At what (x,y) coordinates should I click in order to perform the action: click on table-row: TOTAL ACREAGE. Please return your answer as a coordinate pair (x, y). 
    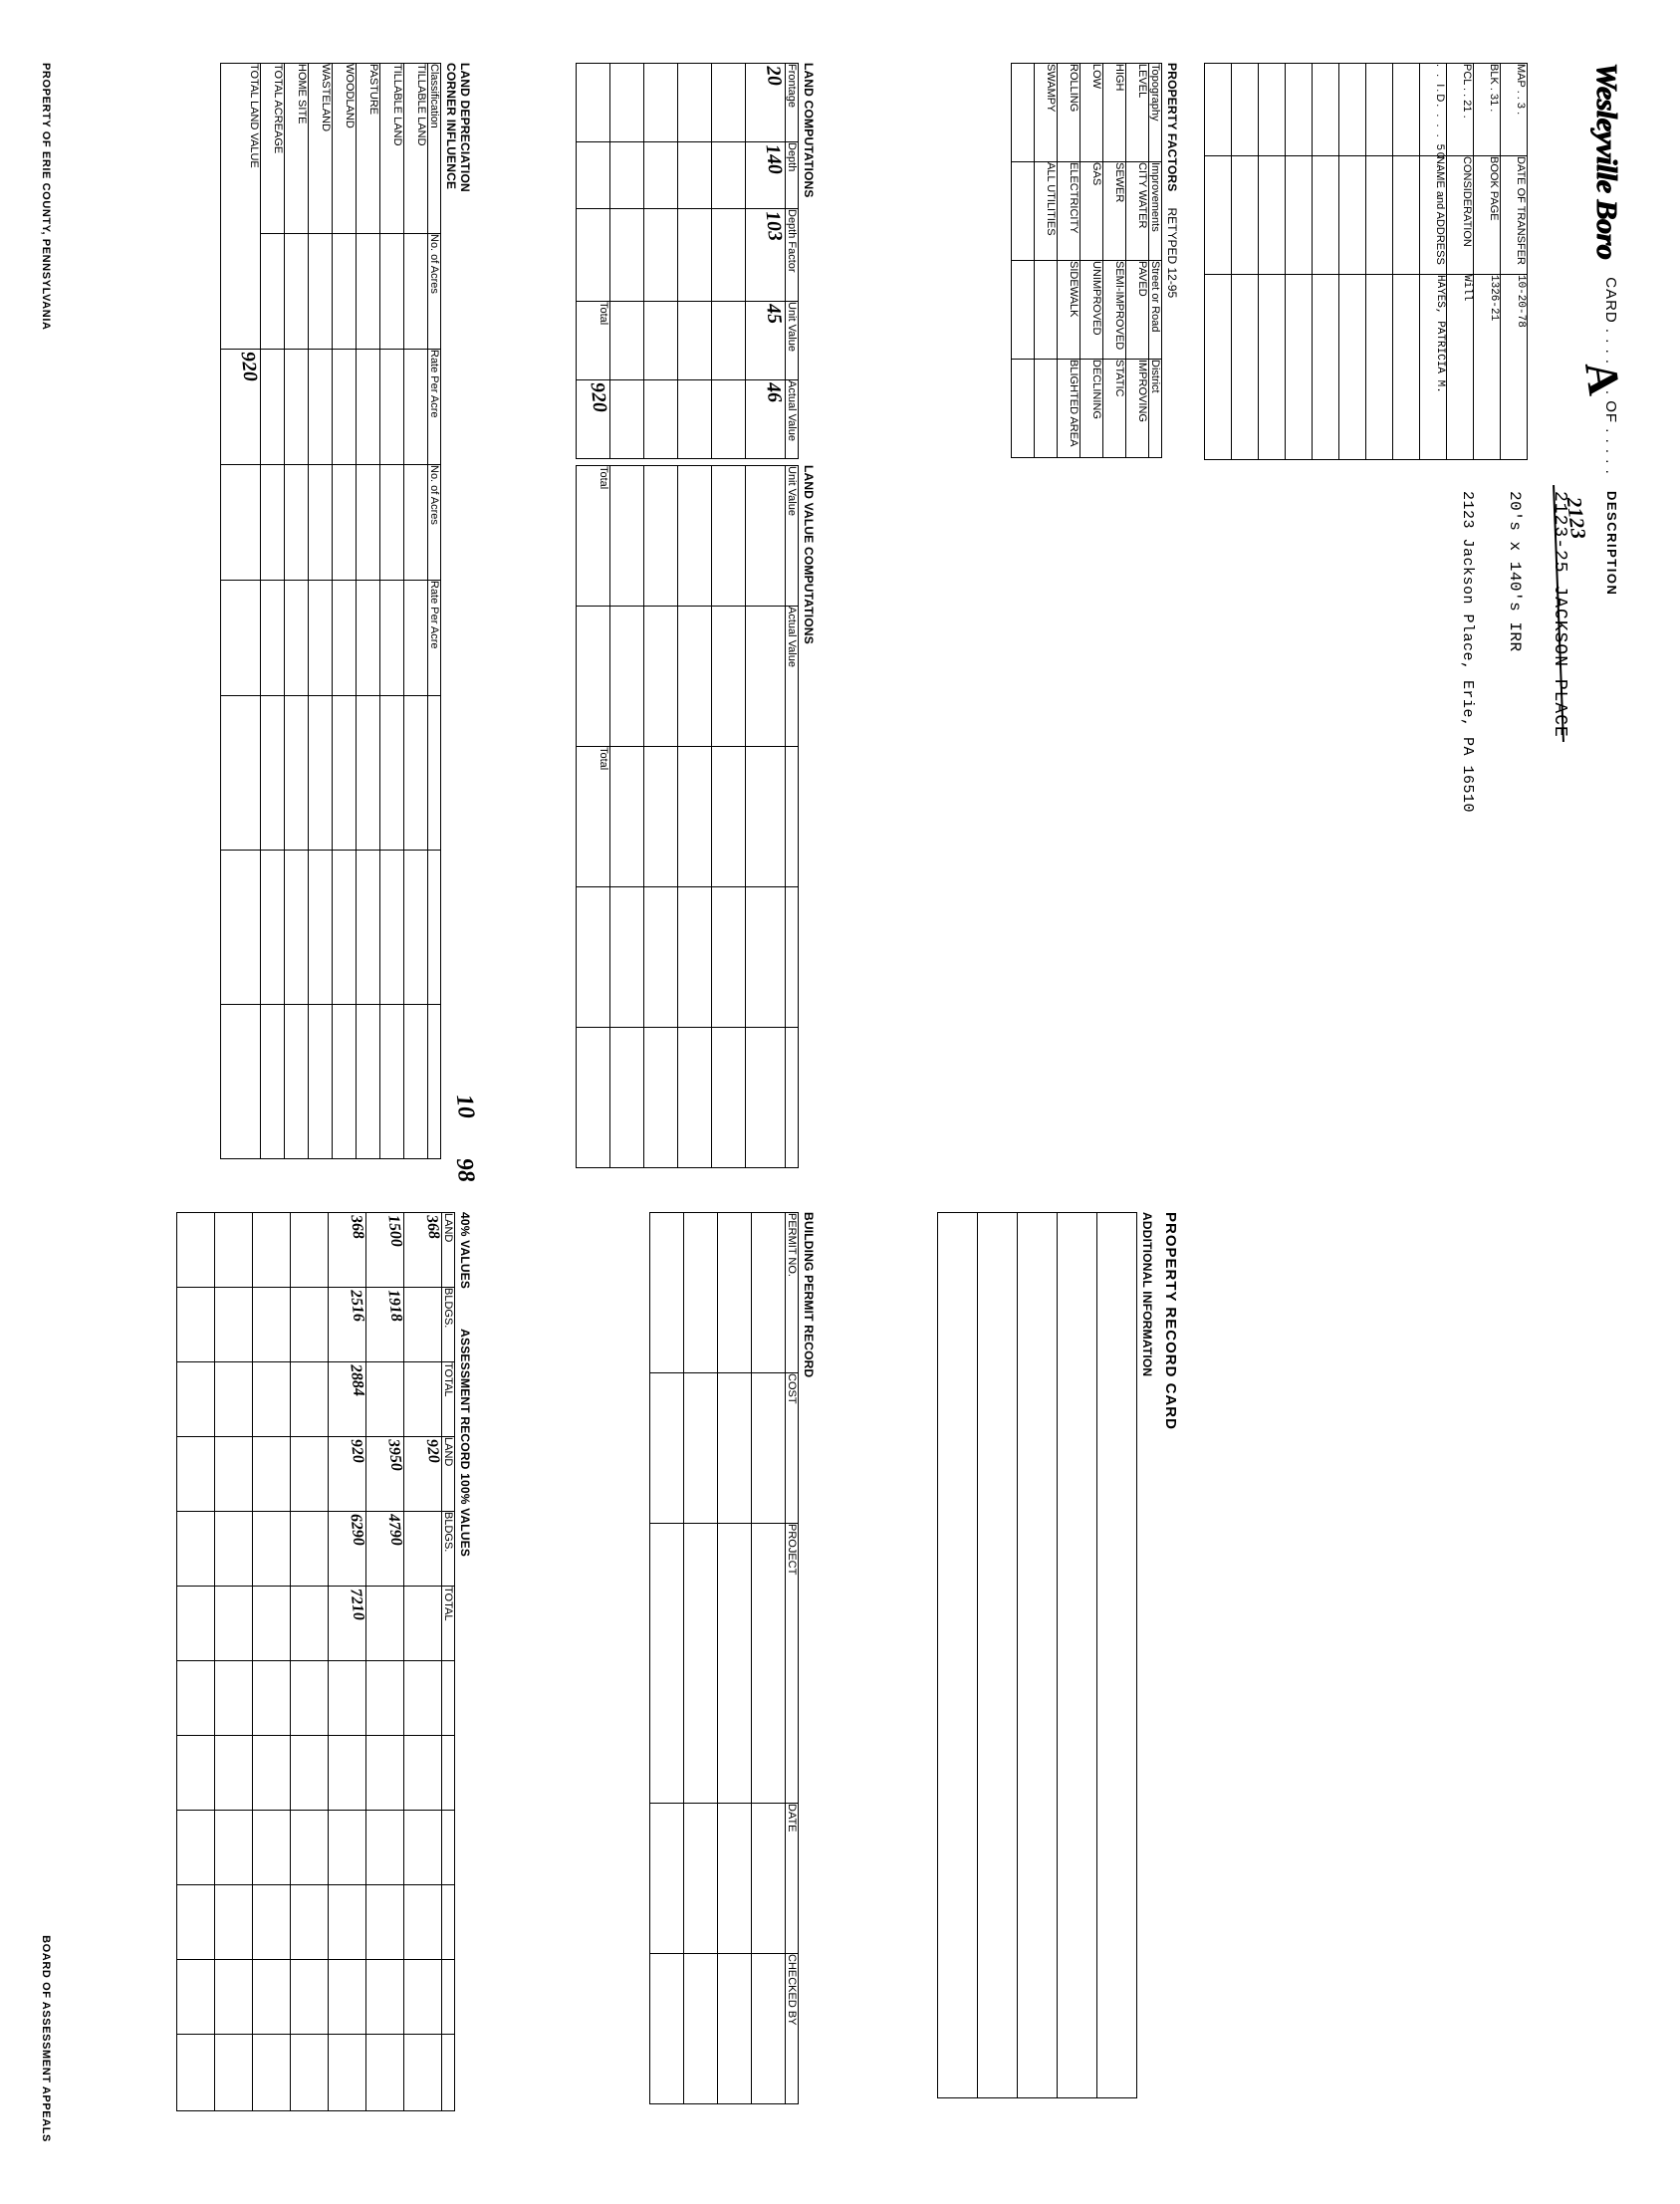
    Looking at the image, I should click on (272, 610).